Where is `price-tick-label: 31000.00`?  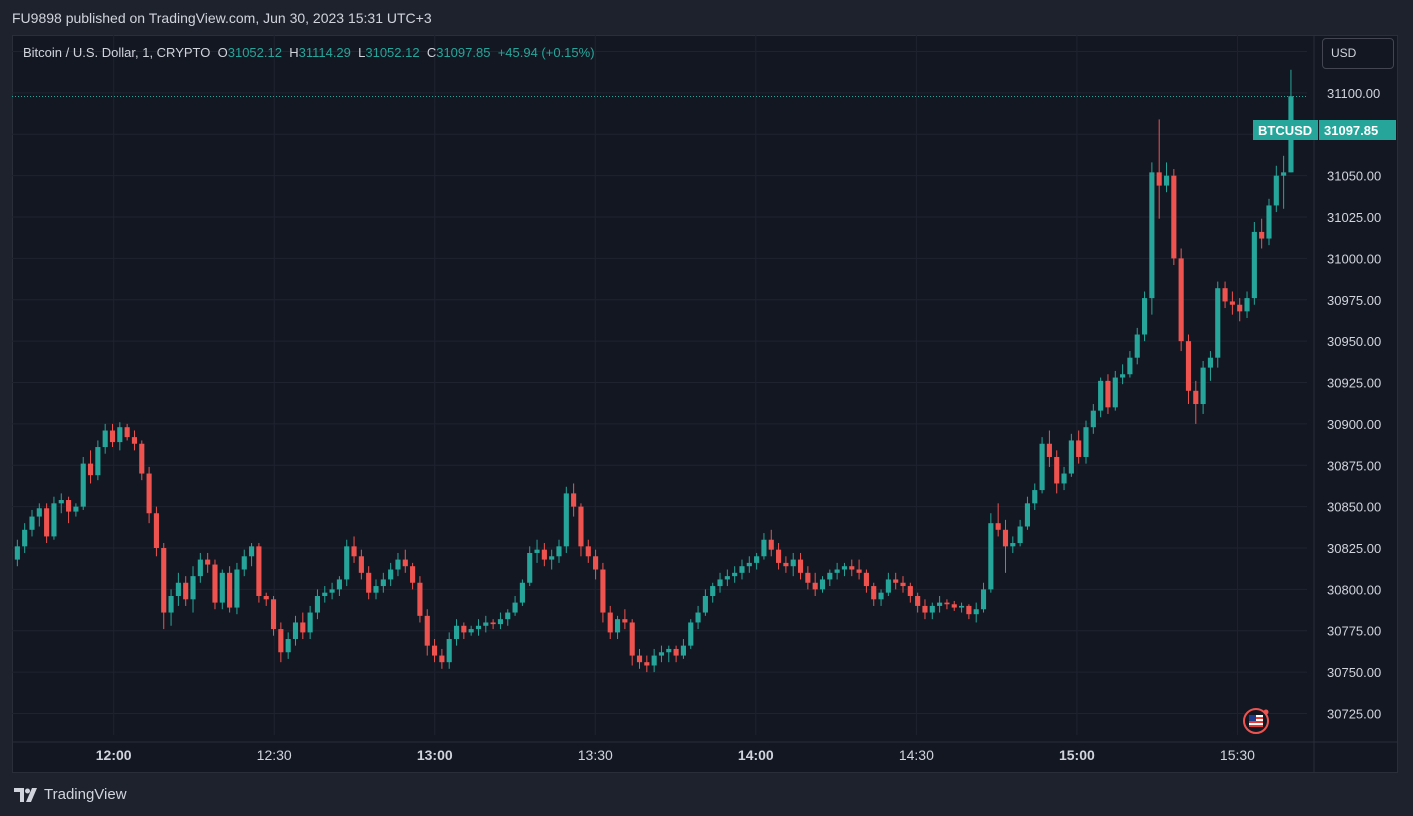 price-tick-label: 31000.00 is located at coordinates (1354, 258).